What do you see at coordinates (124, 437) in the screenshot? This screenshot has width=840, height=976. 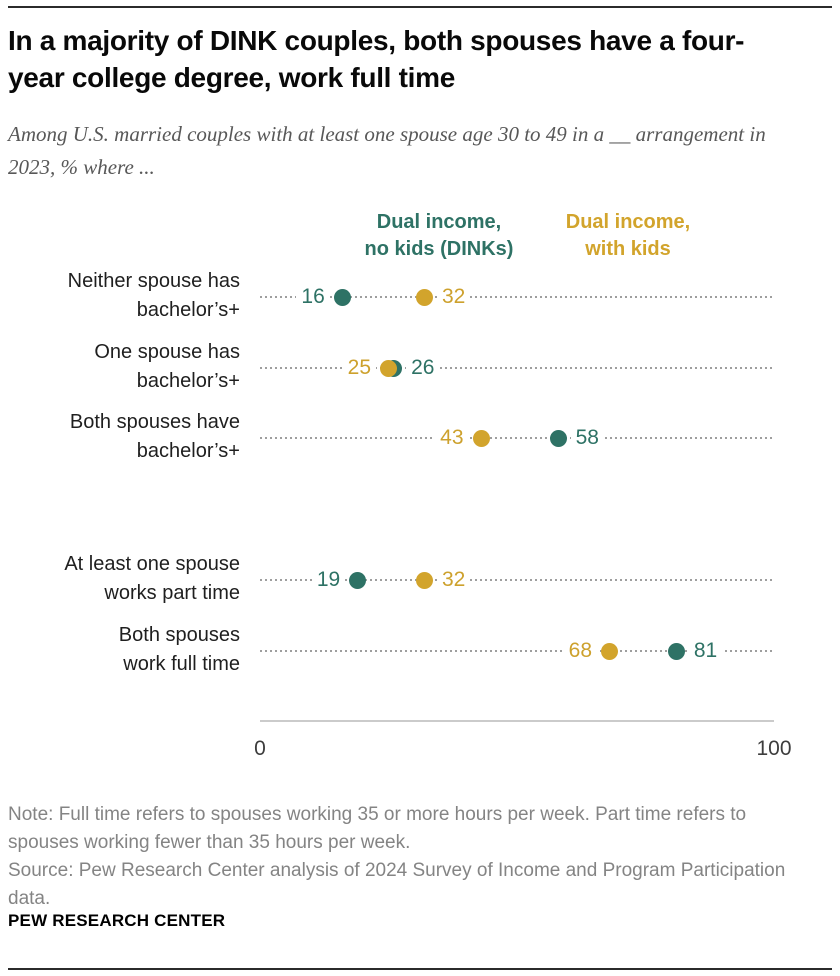 I see `category-label: Both spouses have bachelor’s+` at bounding box center [124, 437].